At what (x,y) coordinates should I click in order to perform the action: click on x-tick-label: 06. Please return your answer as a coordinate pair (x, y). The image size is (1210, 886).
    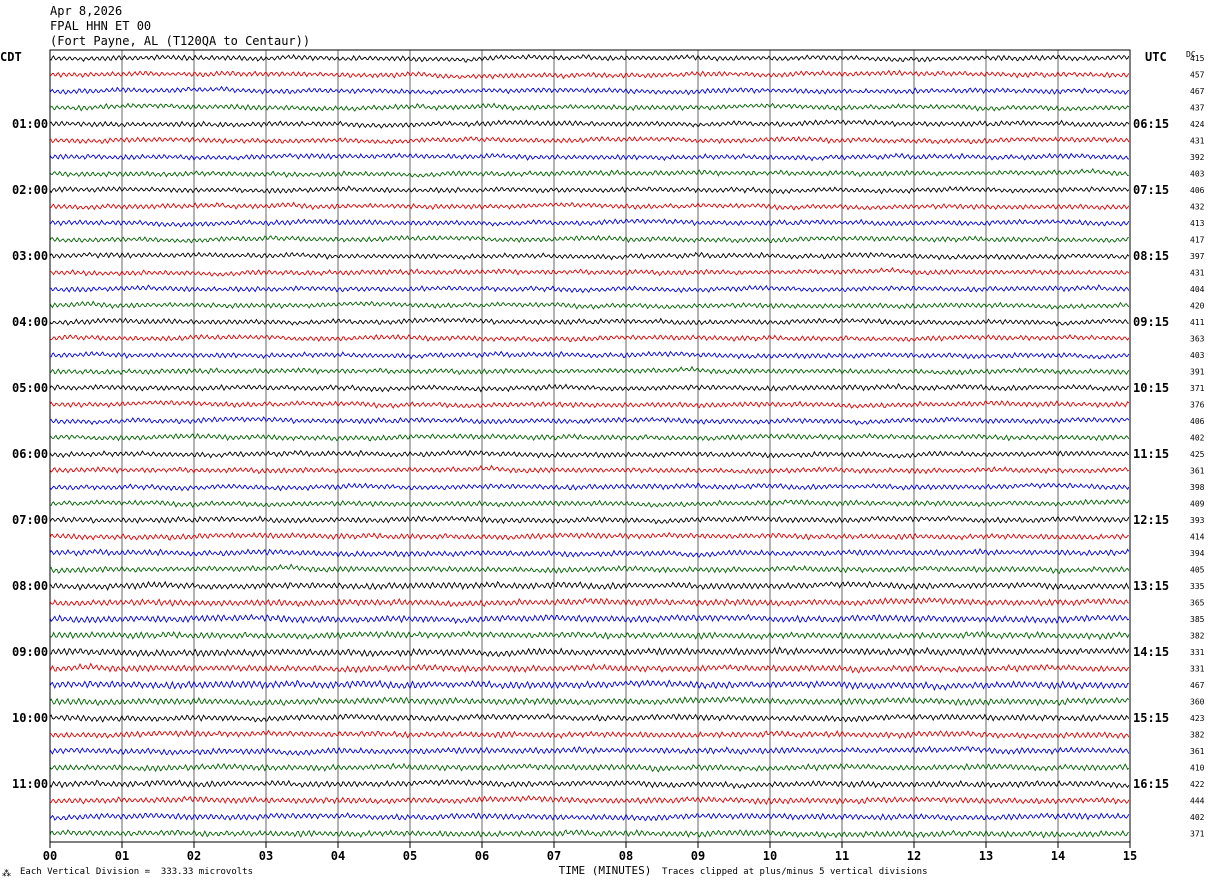
    Looking at the image, I should click on (482, 856).